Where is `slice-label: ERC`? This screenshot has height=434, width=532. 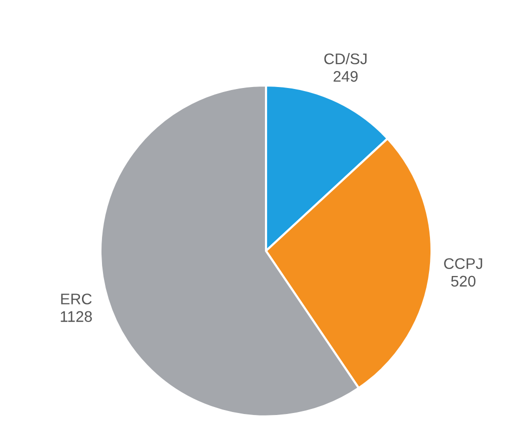 slice-label: ERC is located at coordinates (76, 299).